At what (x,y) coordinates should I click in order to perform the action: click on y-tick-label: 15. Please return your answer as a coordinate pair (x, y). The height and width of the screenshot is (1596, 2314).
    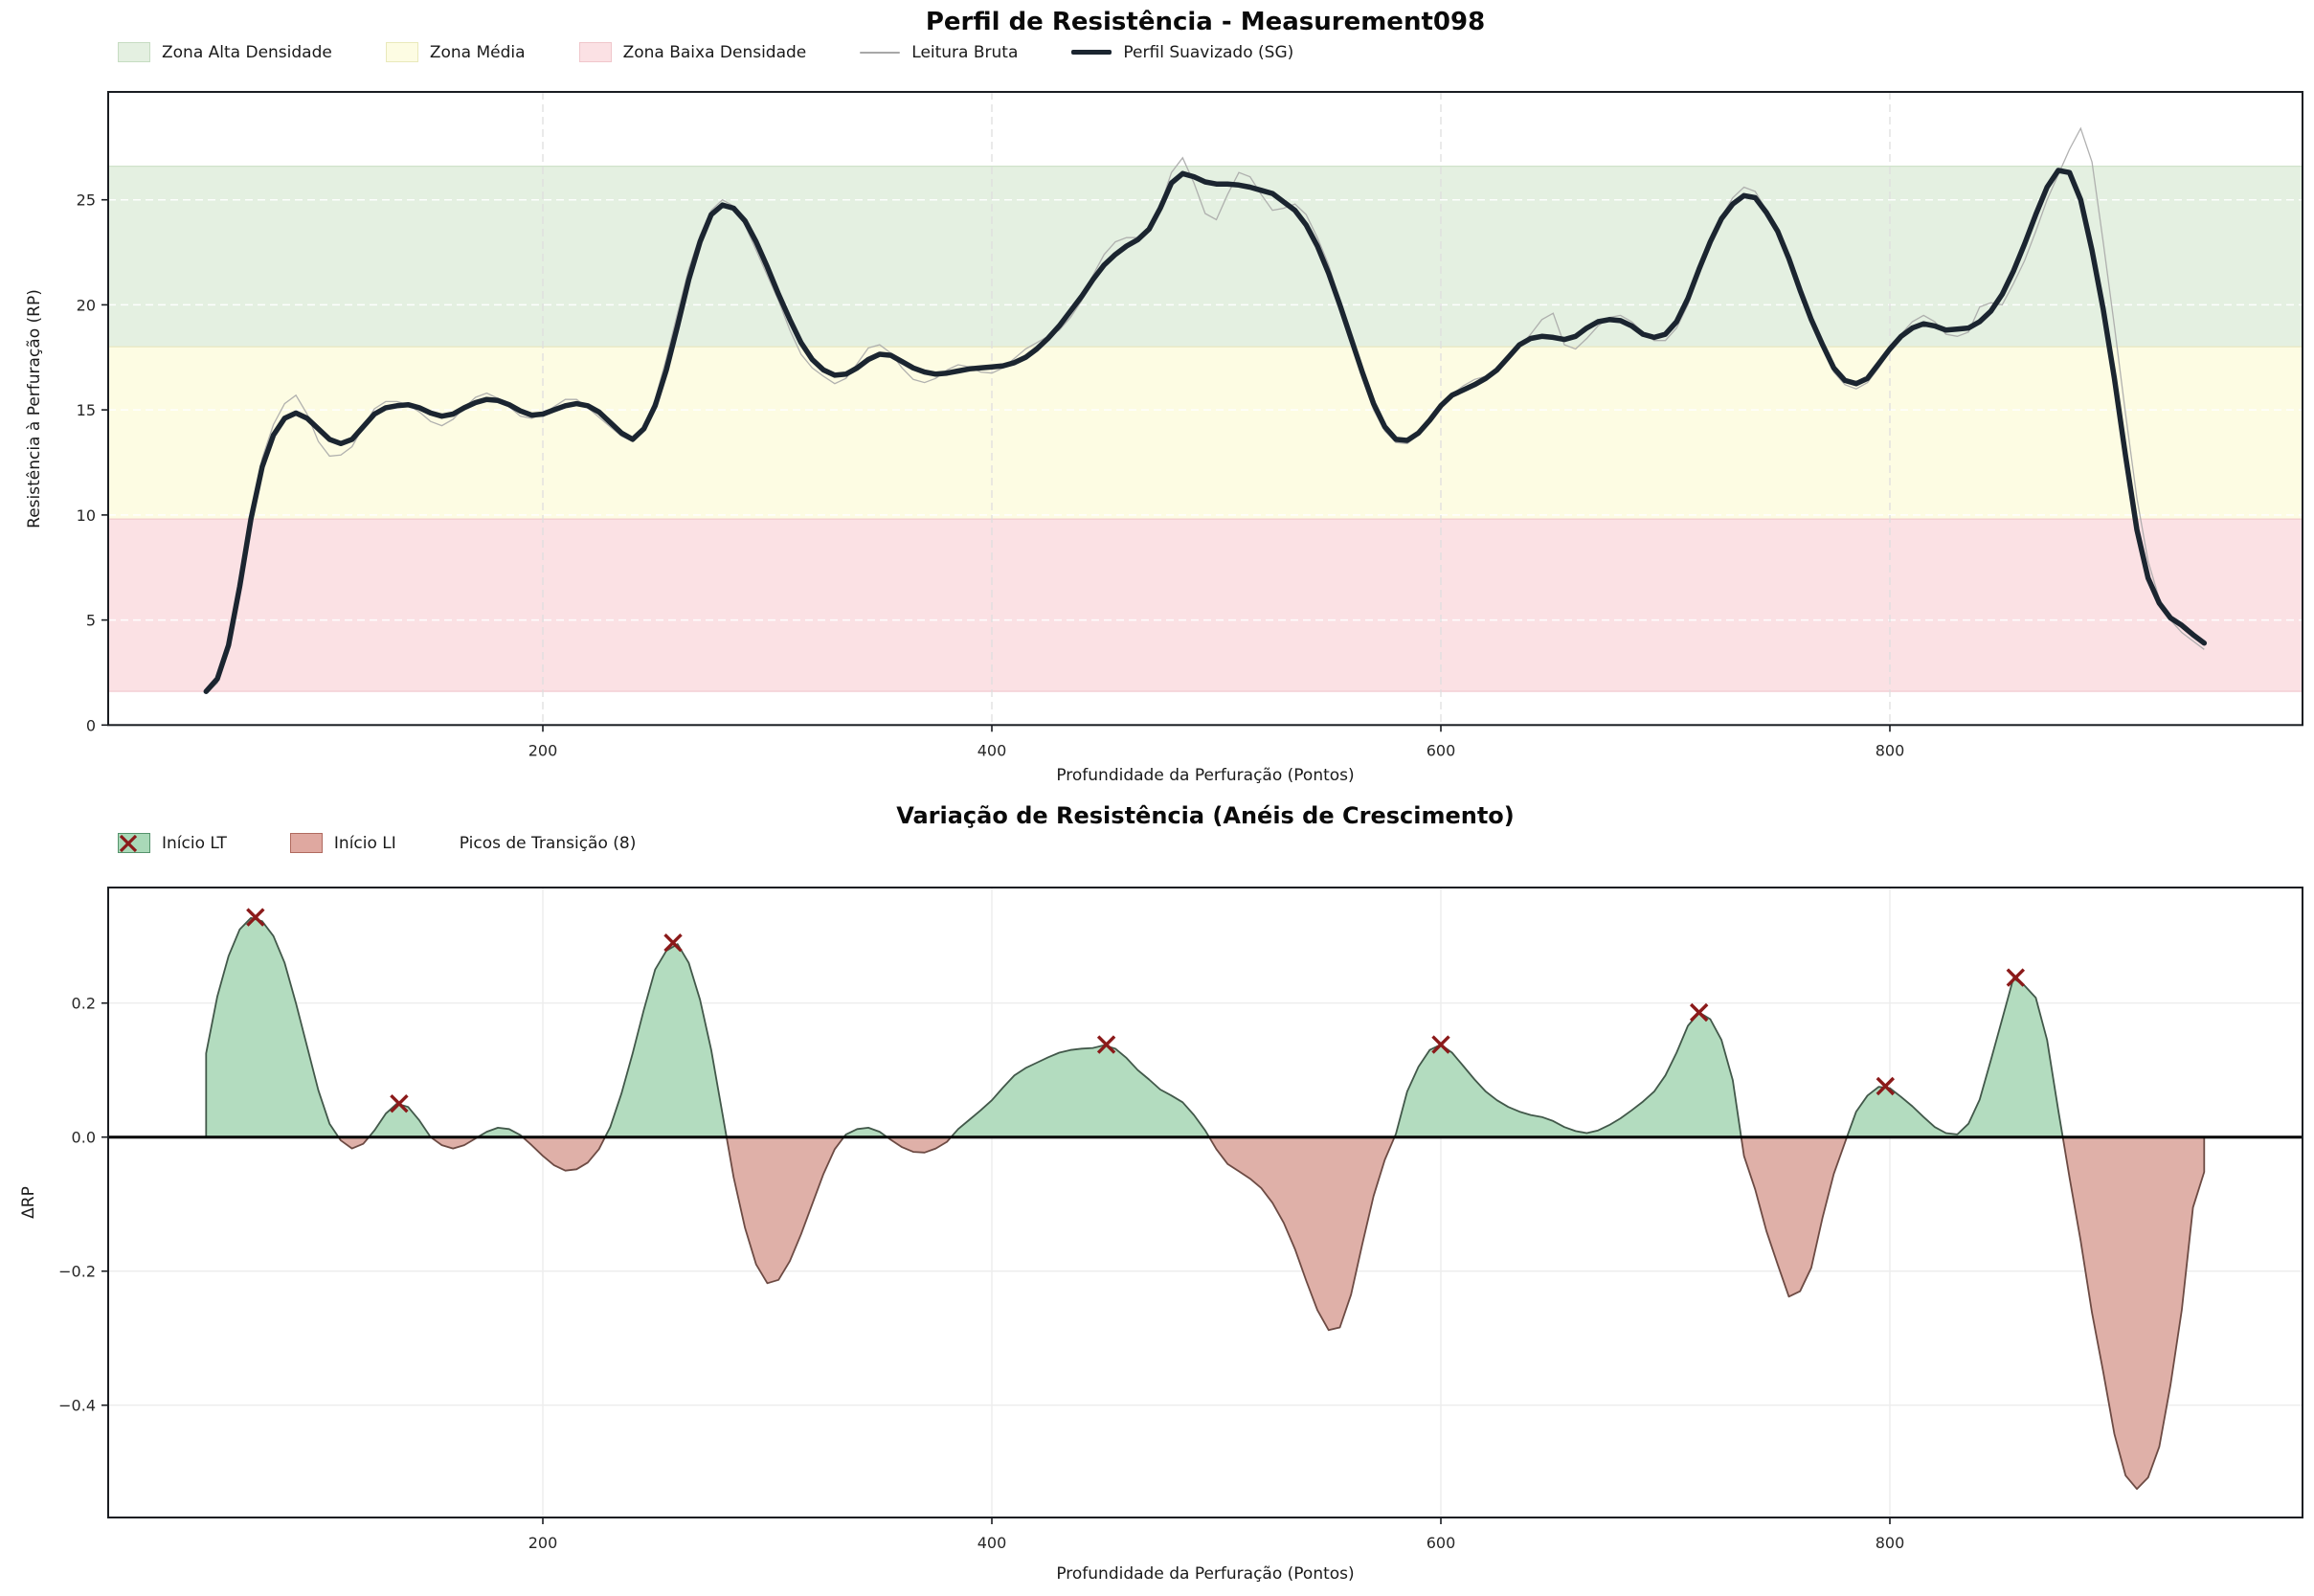
    Looking at the image, I should click on (87, 410).